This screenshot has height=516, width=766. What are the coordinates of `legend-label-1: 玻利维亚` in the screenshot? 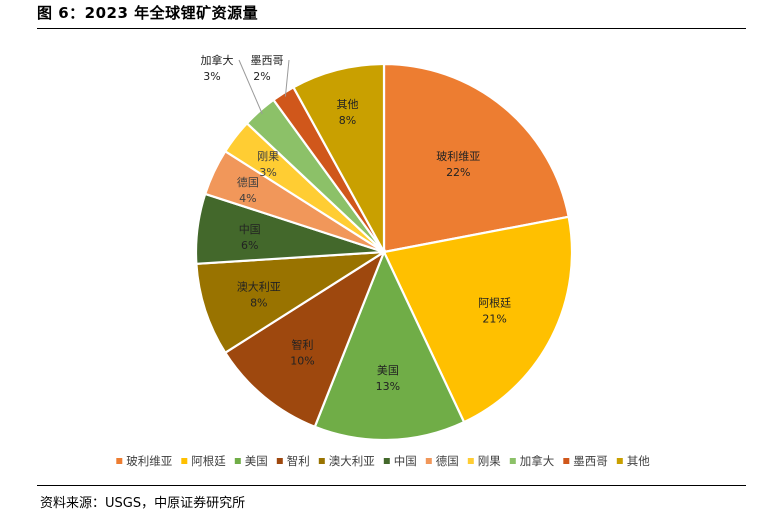 It's located at (149, 461).